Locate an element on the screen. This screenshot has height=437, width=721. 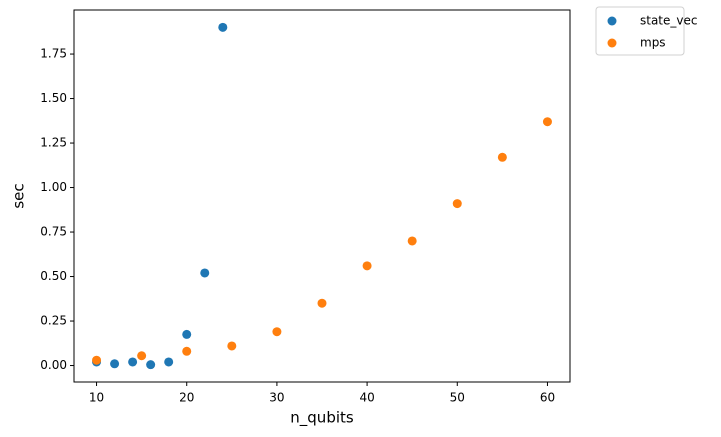
x-tick-label: 40 is located at coordinates (366, 398).